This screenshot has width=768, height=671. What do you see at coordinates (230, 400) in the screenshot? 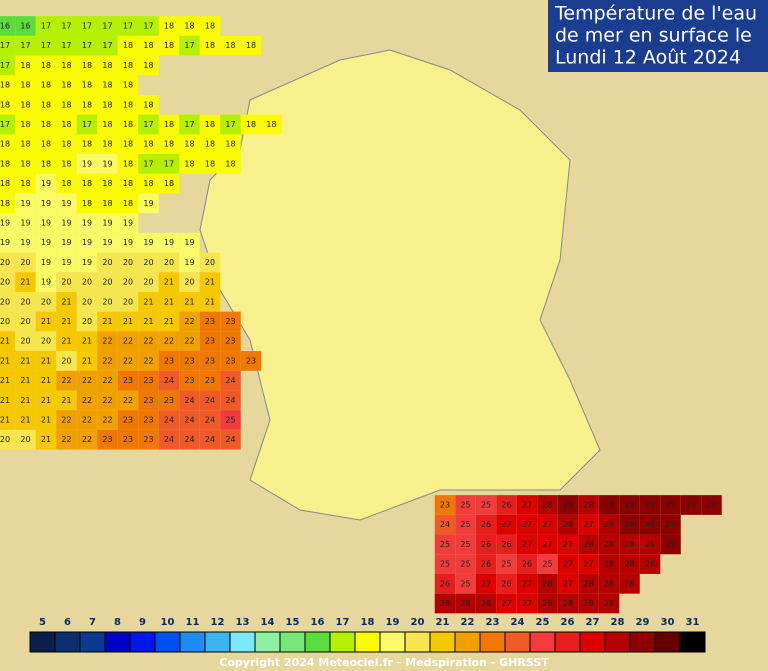
I see `sea-temp: 24` at bounding box center [230, 400].